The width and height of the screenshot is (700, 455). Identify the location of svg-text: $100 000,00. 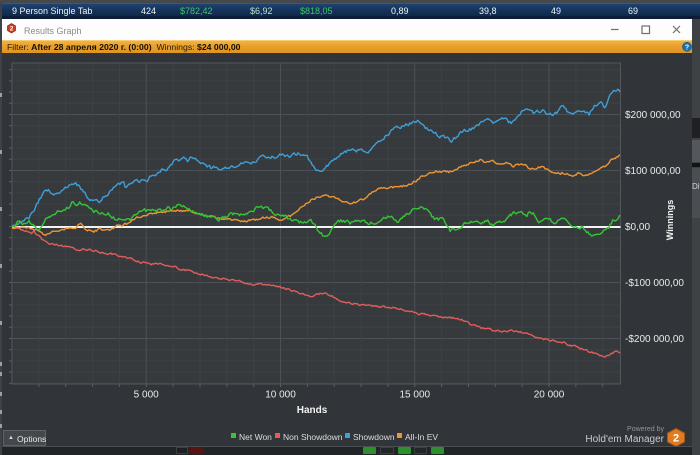
(653, 171).